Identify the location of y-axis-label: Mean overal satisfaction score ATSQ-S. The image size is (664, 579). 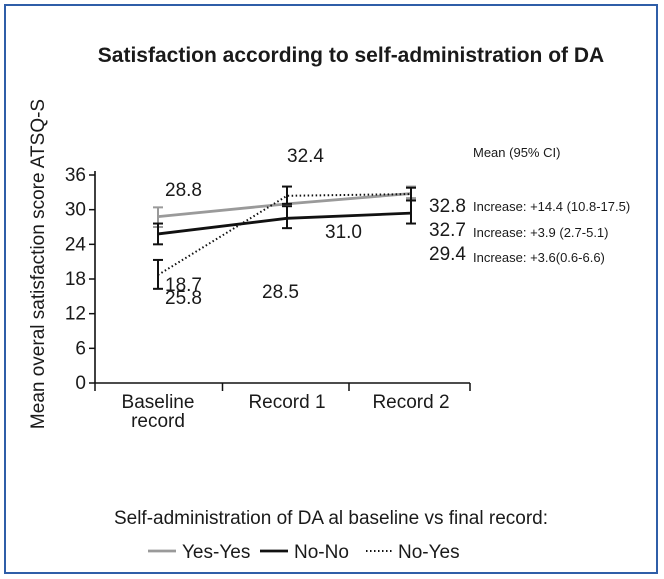
(38, 264).